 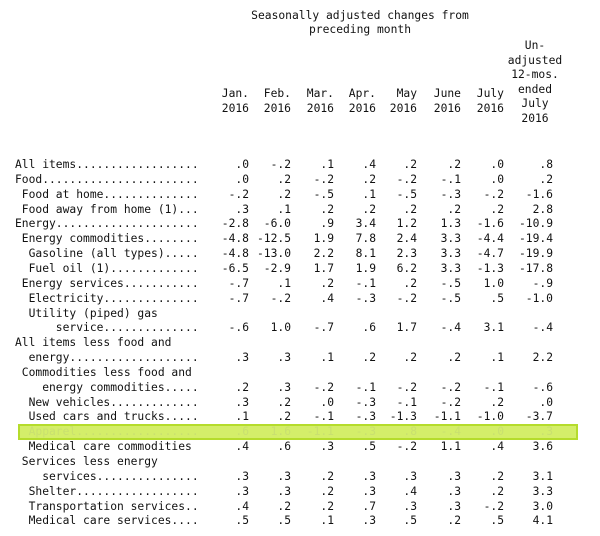 What do you see at coordinates (542, 387) in the screenshot?
I see `table-cell: -.6` at bounding box center [542, 387].